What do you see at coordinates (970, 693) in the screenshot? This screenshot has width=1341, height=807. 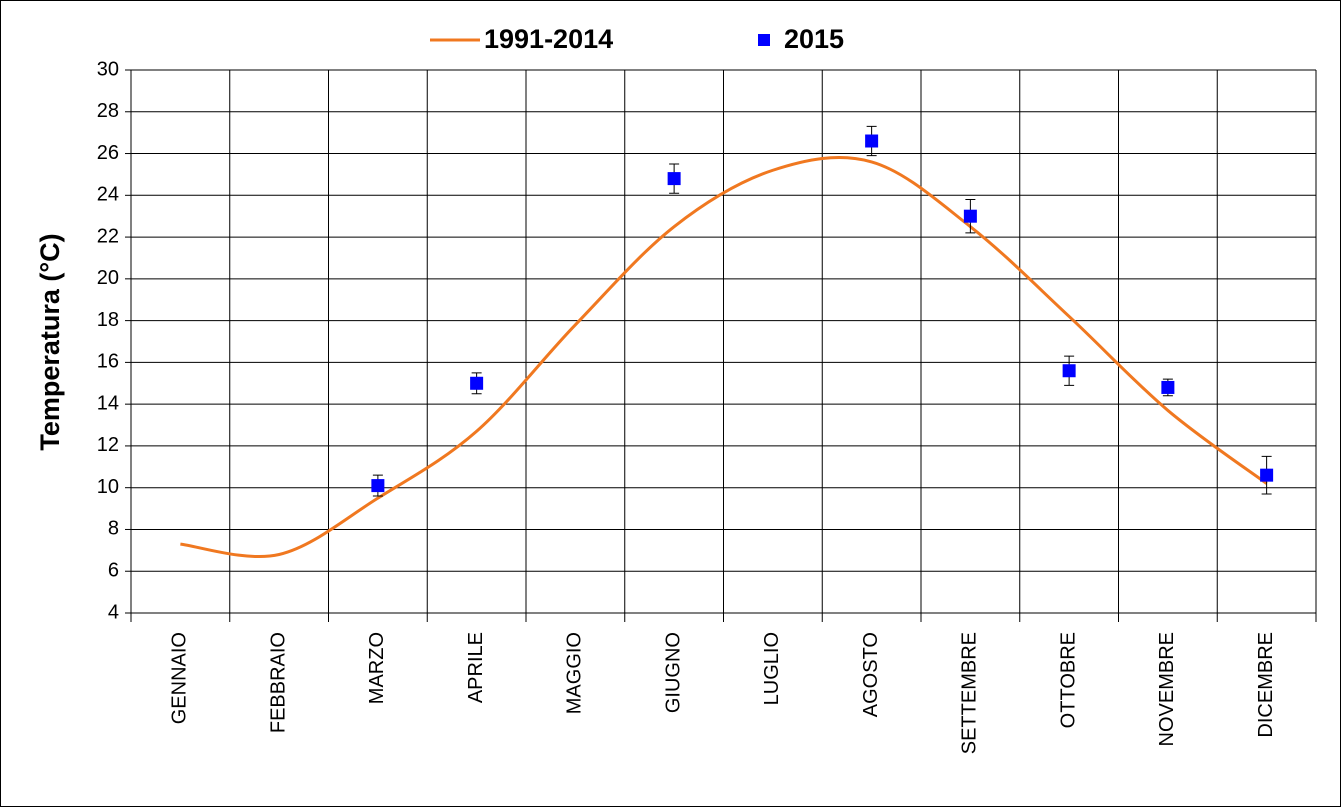 I see `x-tick-label: SETTEMBRE` at bounding box center [970, 693].